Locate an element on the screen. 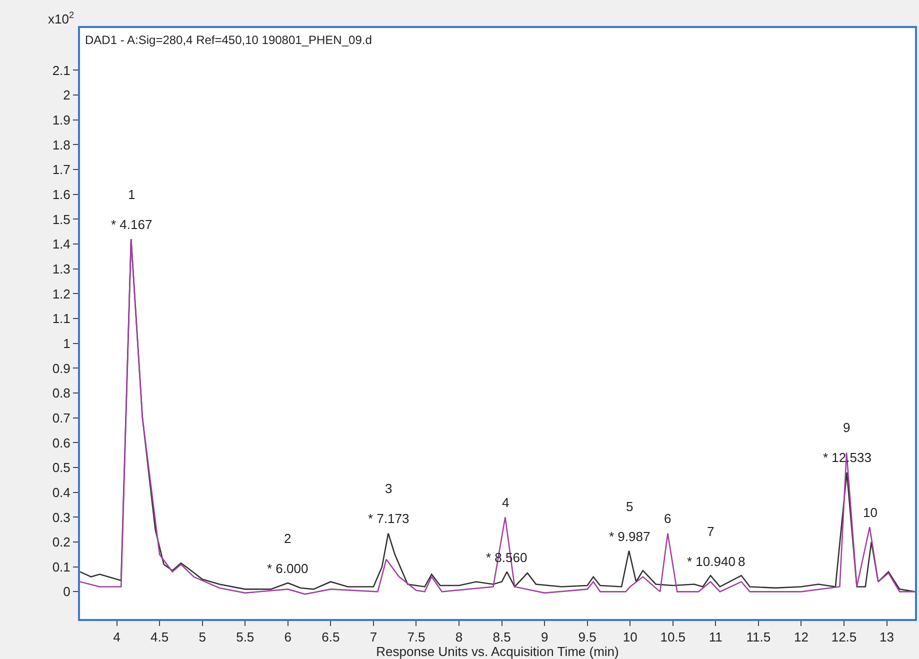 Image resolution: width=919 pixels, height=659 pixels. y-tick-label: 2.1 is located at coordinates (61, 70).